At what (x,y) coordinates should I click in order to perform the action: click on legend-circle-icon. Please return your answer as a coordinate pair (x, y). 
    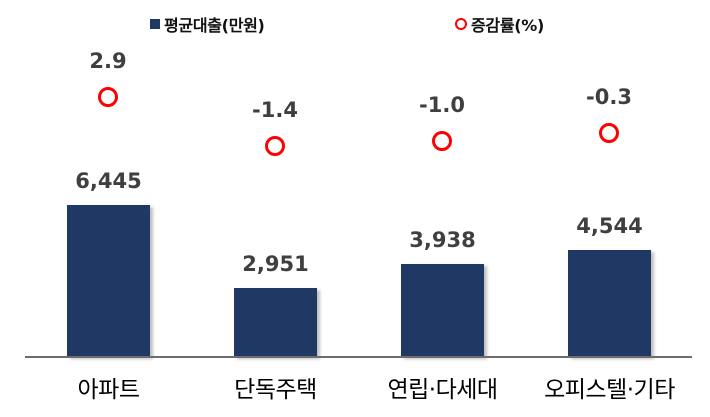
    Looking at the image, I should click on (461, 24).